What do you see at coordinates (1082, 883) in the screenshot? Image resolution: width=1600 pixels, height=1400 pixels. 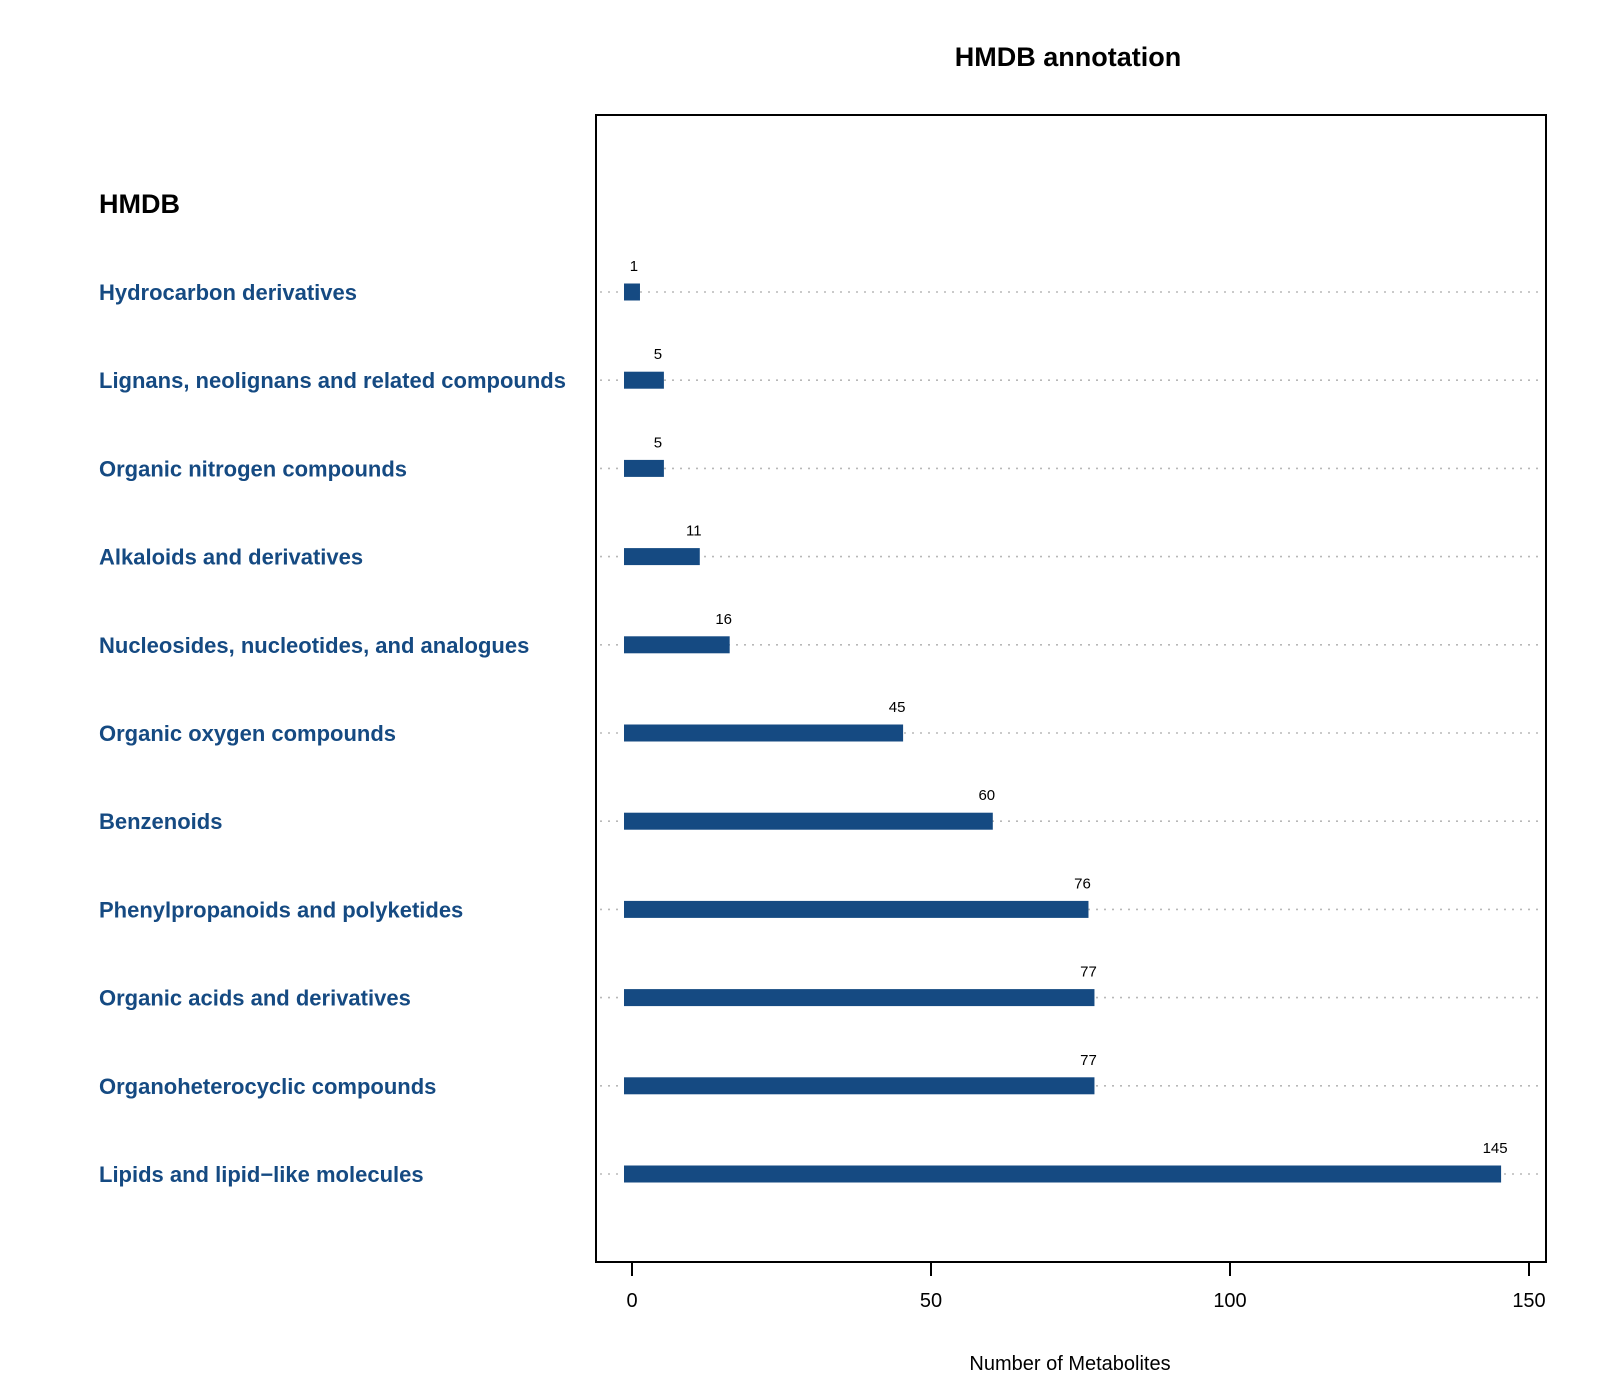 I see `data-label: 76` at bounding box center [1082, 883].